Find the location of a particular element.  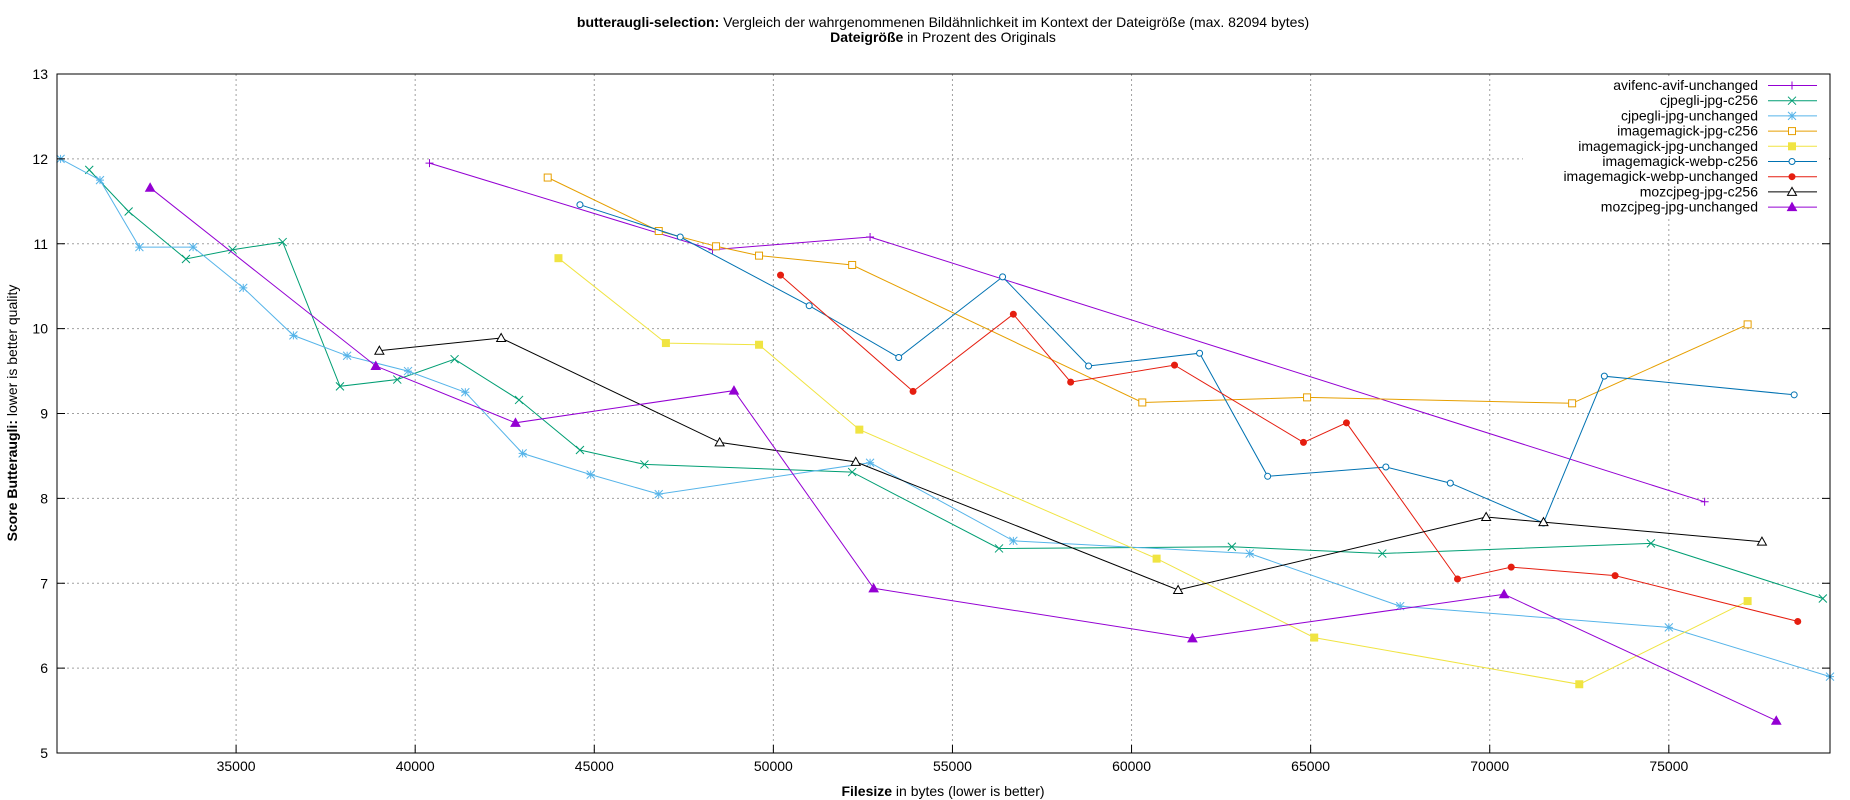

y-tick-label: 11 is located at coordinates (40, 244).